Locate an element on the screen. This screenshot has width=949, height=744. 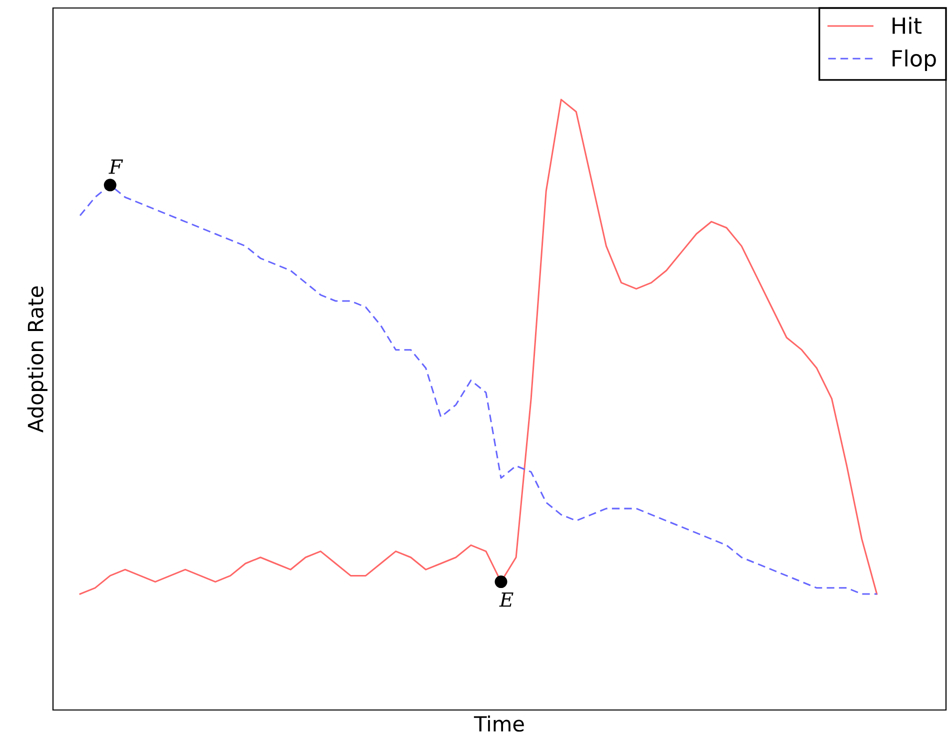
legend-label: Flop is located at coordinates (914, 61).